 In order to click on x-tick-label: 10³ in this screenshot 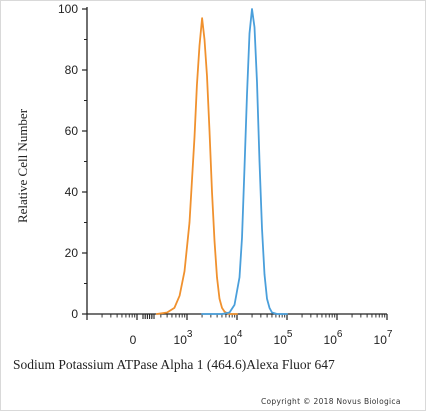, I will do `click(183, 338)`.